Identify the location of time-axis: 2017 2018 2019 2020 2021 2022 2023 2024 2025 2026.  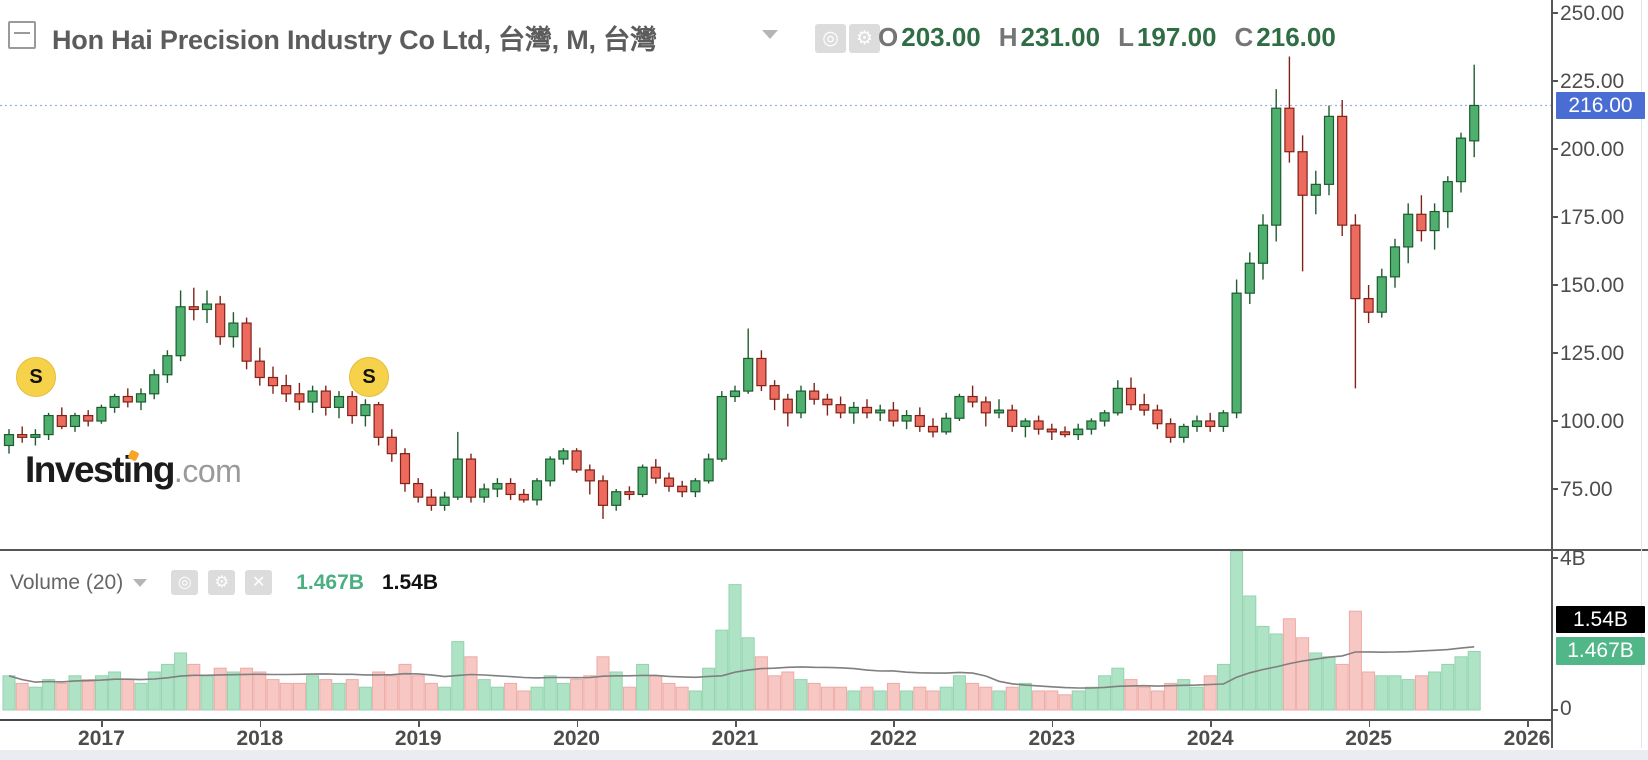
(776, 735).